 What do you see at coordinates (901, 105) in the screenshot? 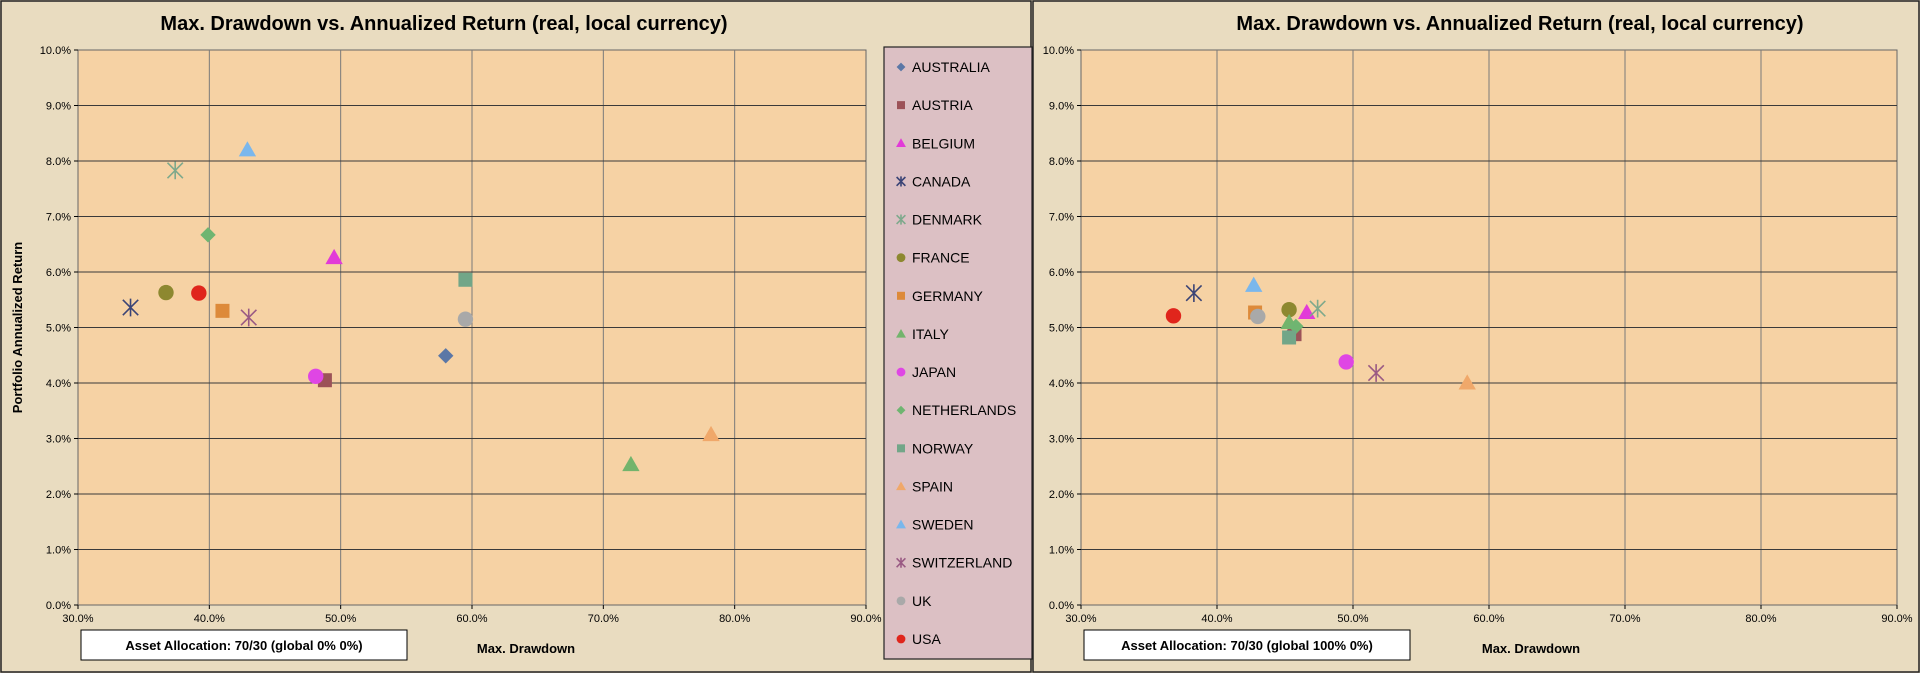
I see `legend-marker-austria` at bounding box center [901, 105].